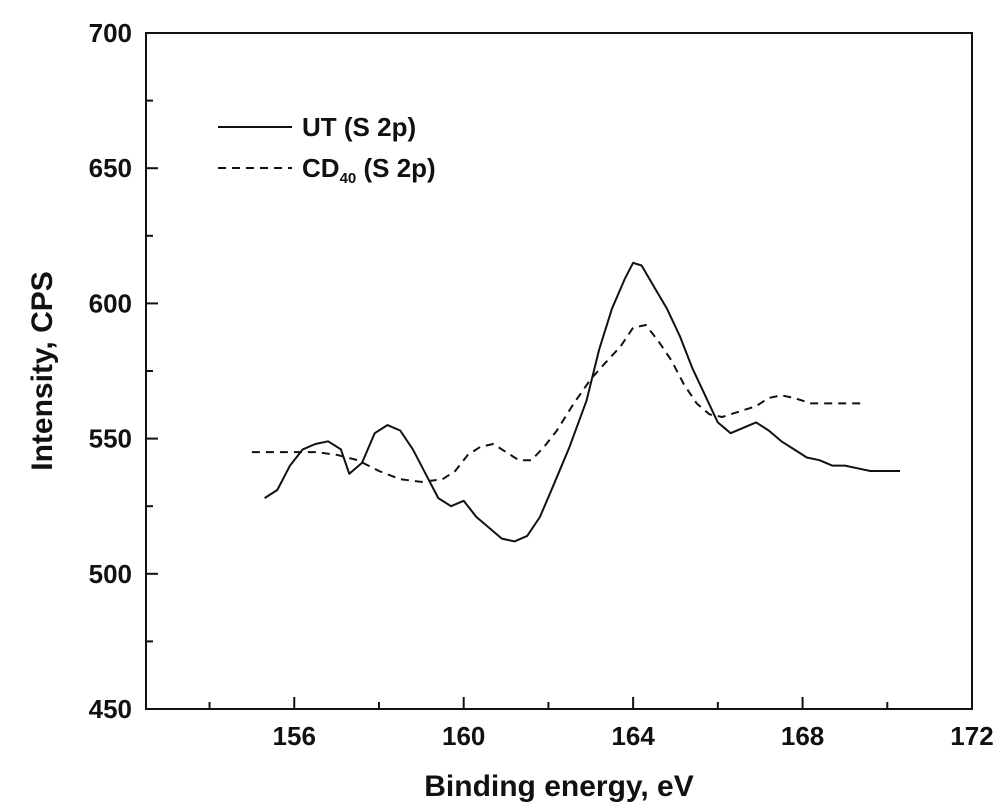 The height and width of the screenshot is (810, 1004). What do you see at coordinates (556, 403) in the screenshot?
I see `series-line-cd40` at bounding box center [556, 403].